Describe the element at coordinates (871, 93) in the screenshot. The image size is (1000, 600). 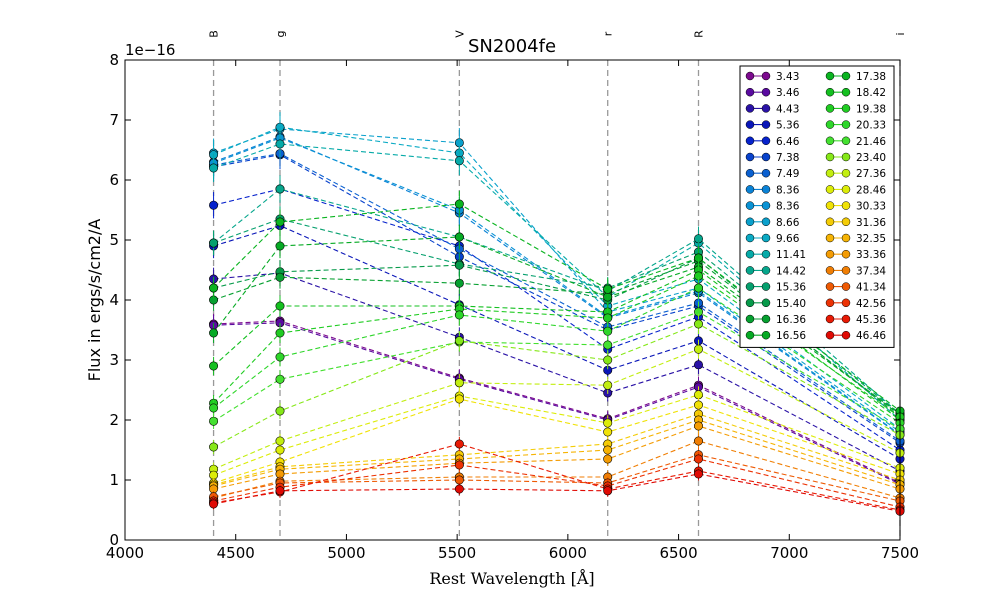
I see `legend-label: 18.42` at that location.